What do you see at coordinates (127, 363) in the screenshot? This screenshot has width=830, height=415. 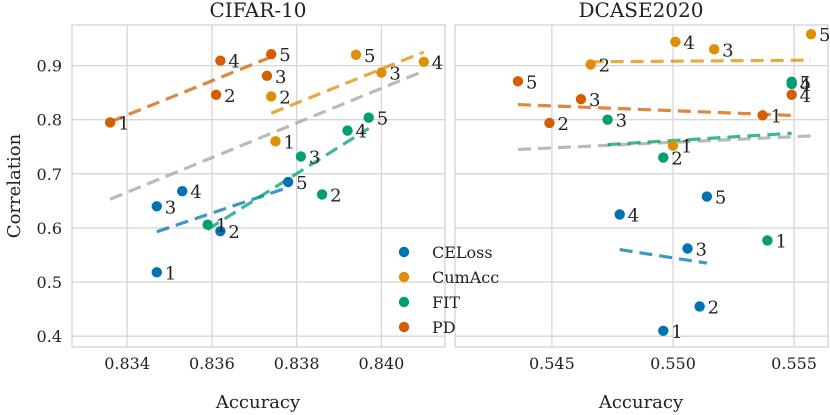 I see `x-tick-label-cifar-10-0: 0.834` at bounding box center [127, 363].